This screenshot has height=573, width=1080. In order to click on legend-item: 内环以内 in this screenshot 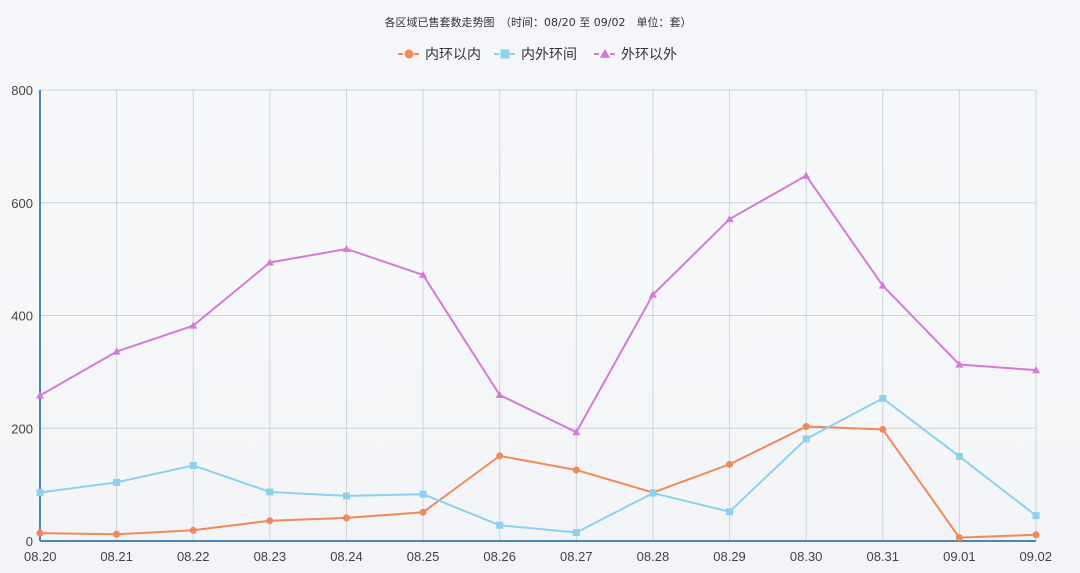, I will do `click(439, 55)`.